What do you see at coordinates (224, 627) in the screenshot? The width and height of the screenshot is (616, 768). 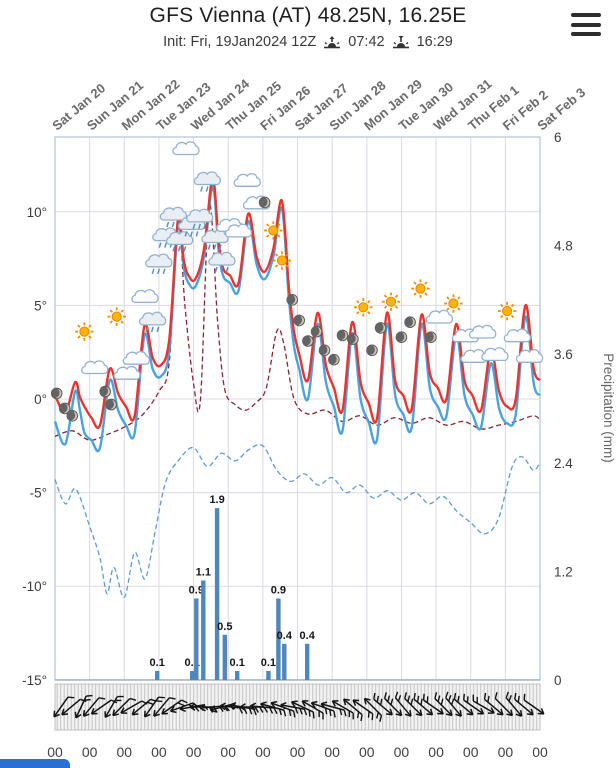 I see `svg-text: 0.5` at bounding box center [224, 627].